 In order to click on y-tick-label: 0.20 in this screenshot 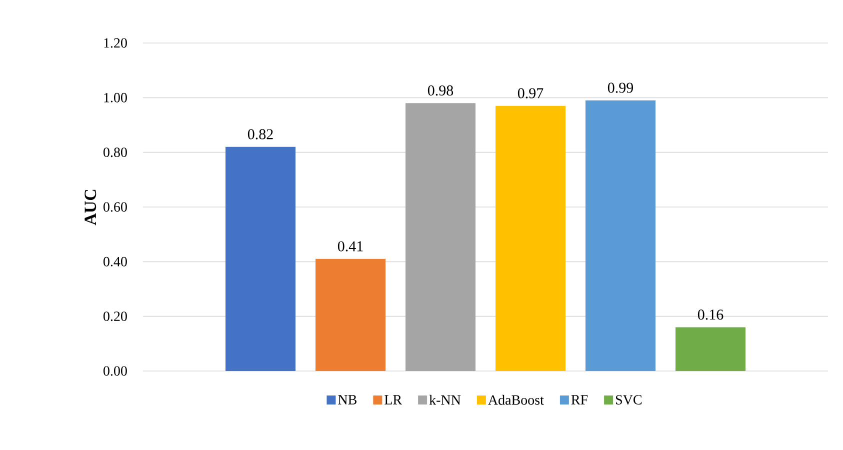, I will do `click(115, 317)`.